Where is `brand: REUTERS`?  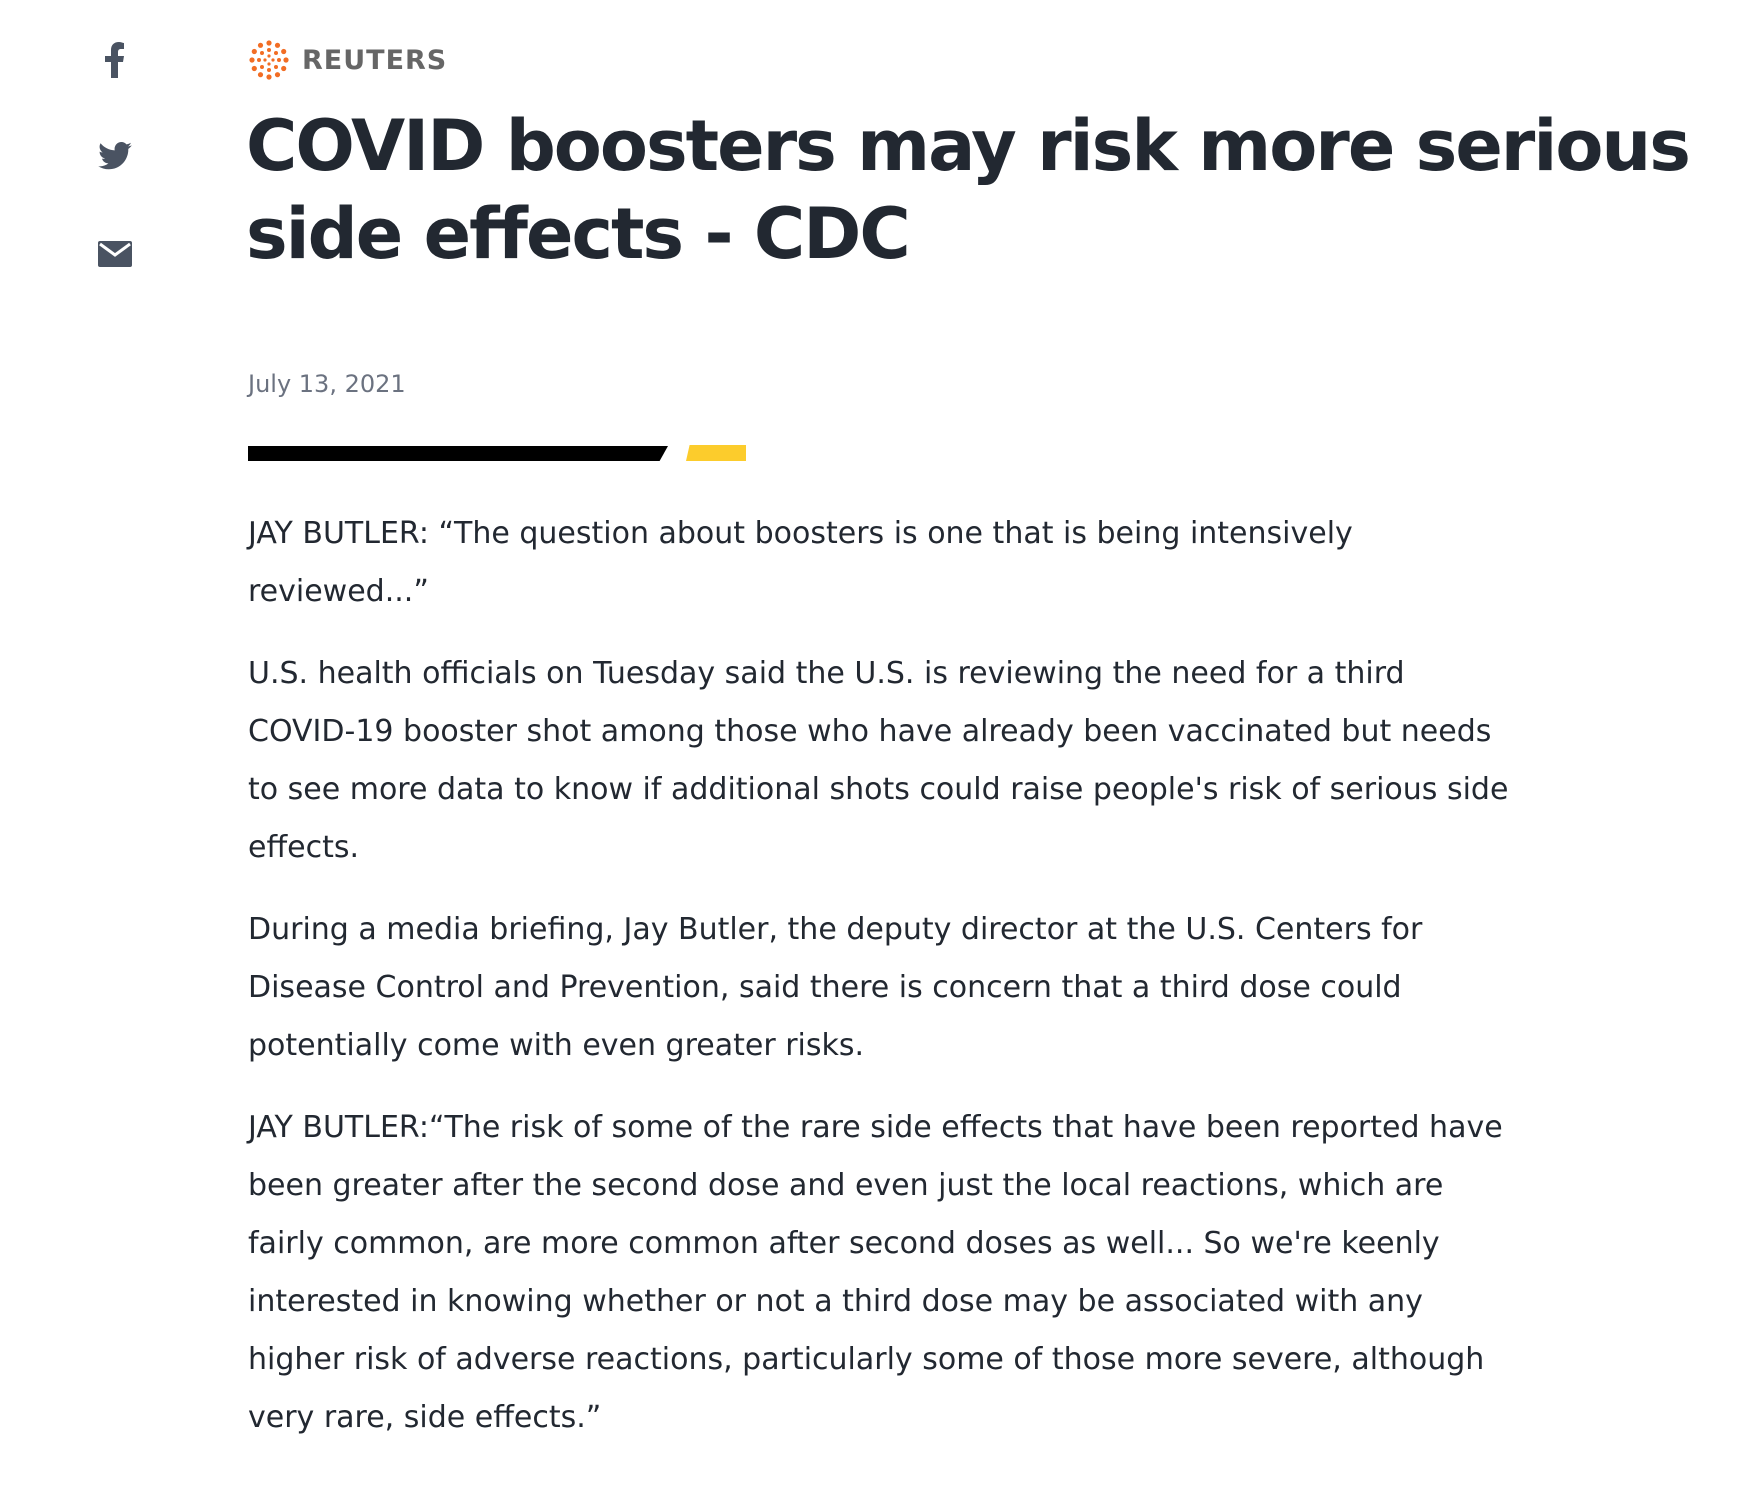
brand: REUTERS is located at coordinates (347, 60).